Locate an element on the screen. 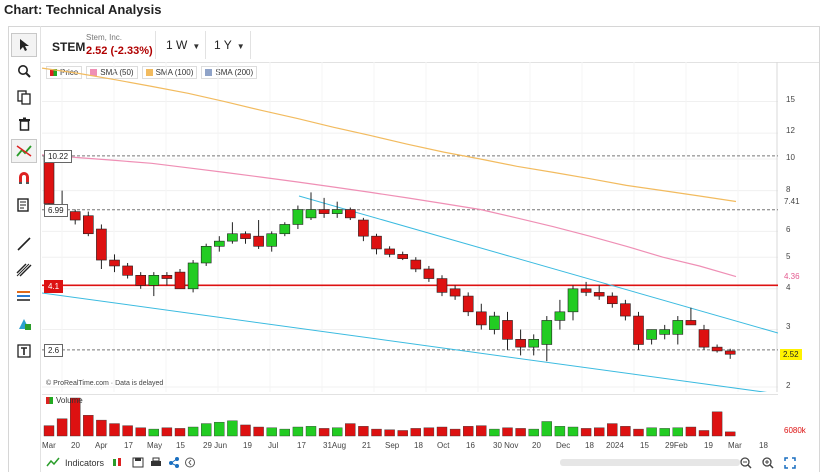 This screenshot has width=822, height=472. legend-item-sma100: SMA (100) is located at coordinates (169, 72).